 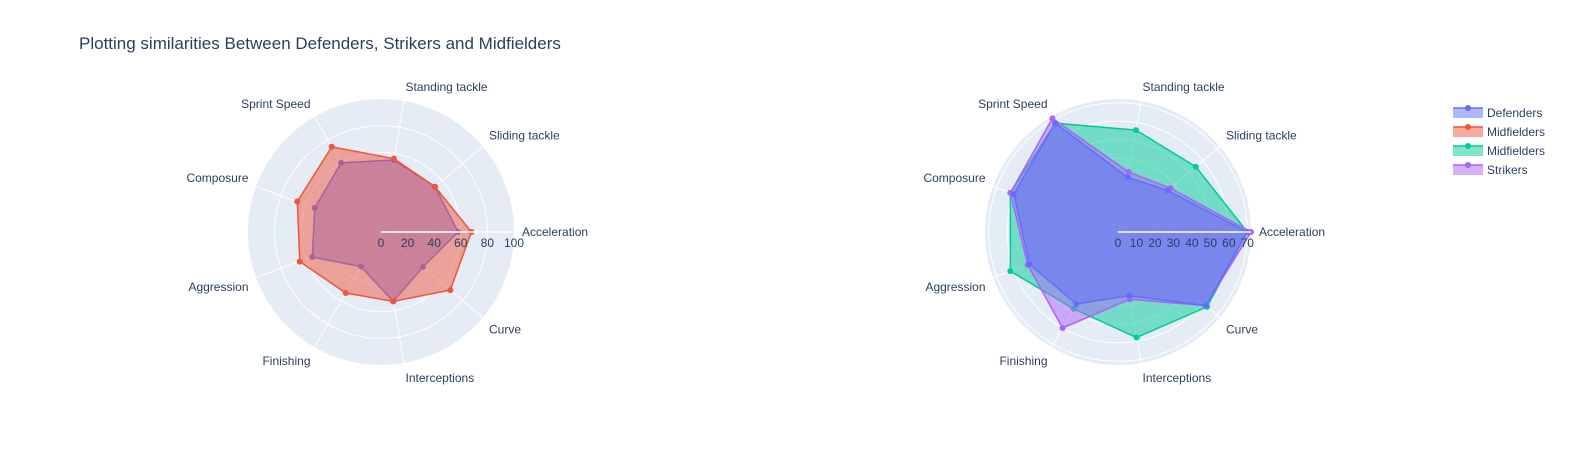 I want to click on radial-tick-label: 80, so click(x=488, y=243).